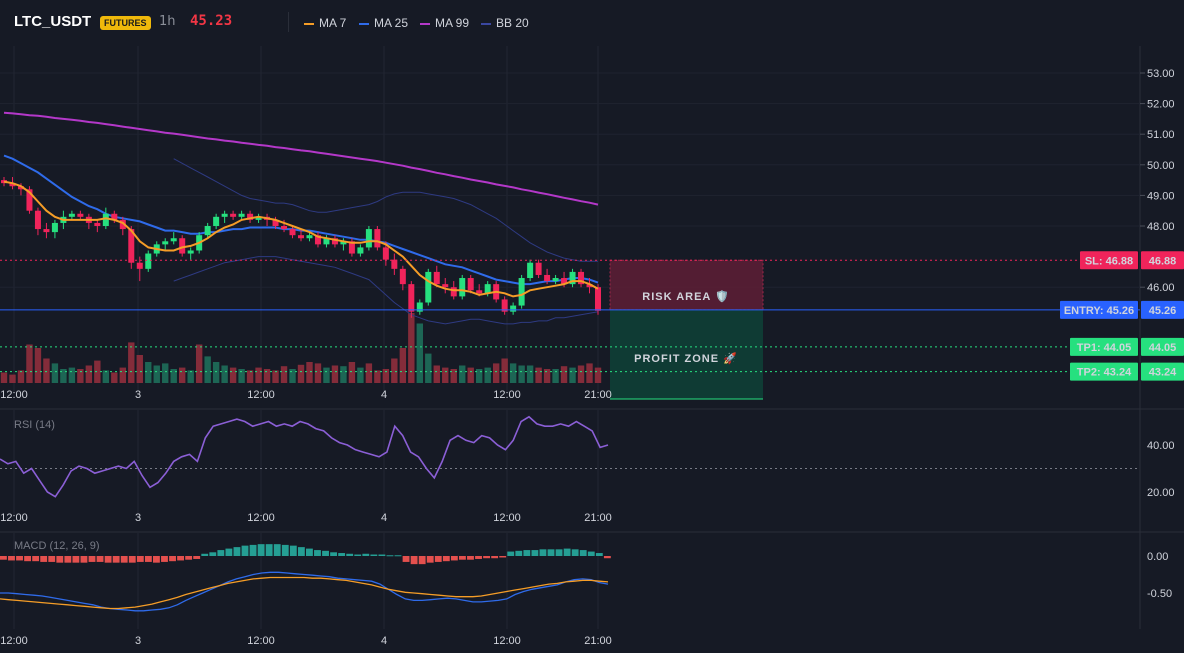  I want to click on tp2-price-tag: 43.24, so click(1163, 373).